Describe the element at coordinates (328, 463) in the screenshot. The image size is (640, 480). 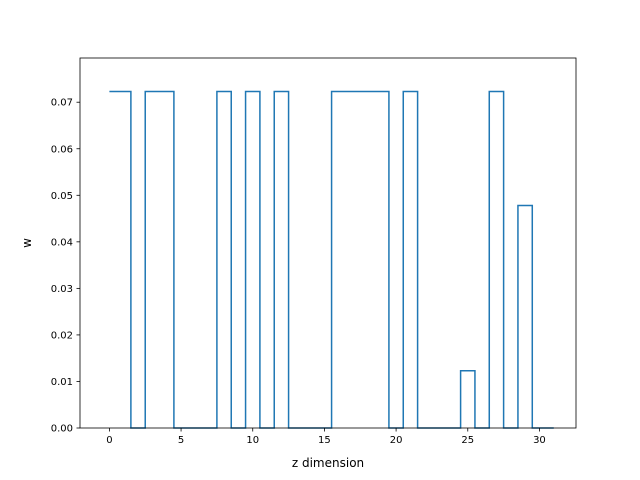
I see `x-axis-label: z dimension` at that location.